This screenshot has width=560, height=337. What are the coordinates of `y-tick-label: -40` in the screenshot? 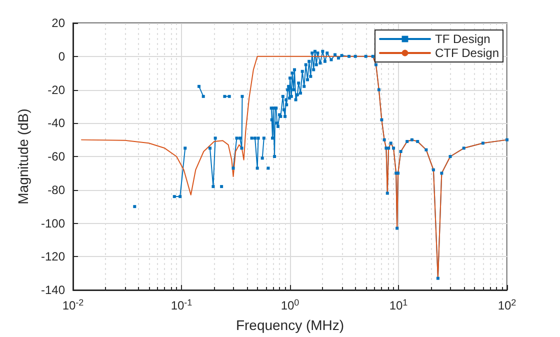 It's located at (57, 123).